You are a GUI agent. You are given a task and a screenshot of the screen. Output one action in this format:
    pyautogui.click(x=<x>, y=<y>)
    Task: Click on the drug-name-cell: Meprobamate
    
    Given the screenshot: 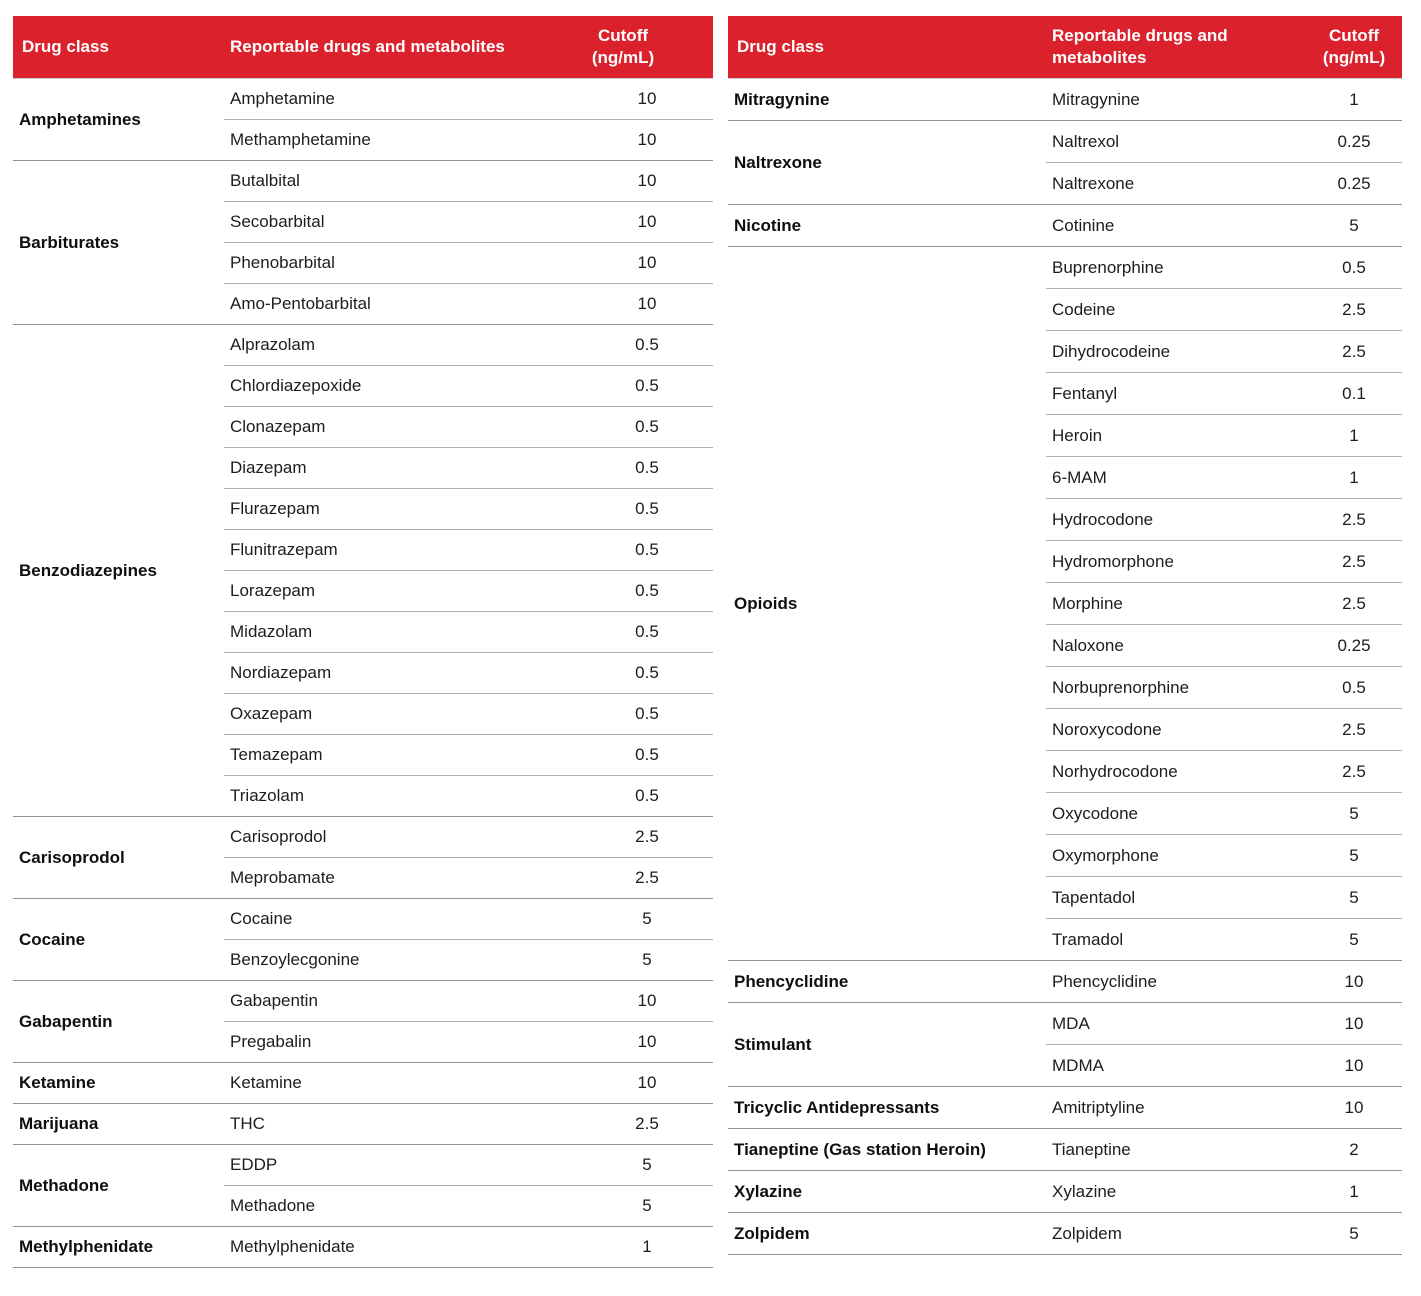 What is the action you would take?
    pyautogui.click(x=391, y=878)
    